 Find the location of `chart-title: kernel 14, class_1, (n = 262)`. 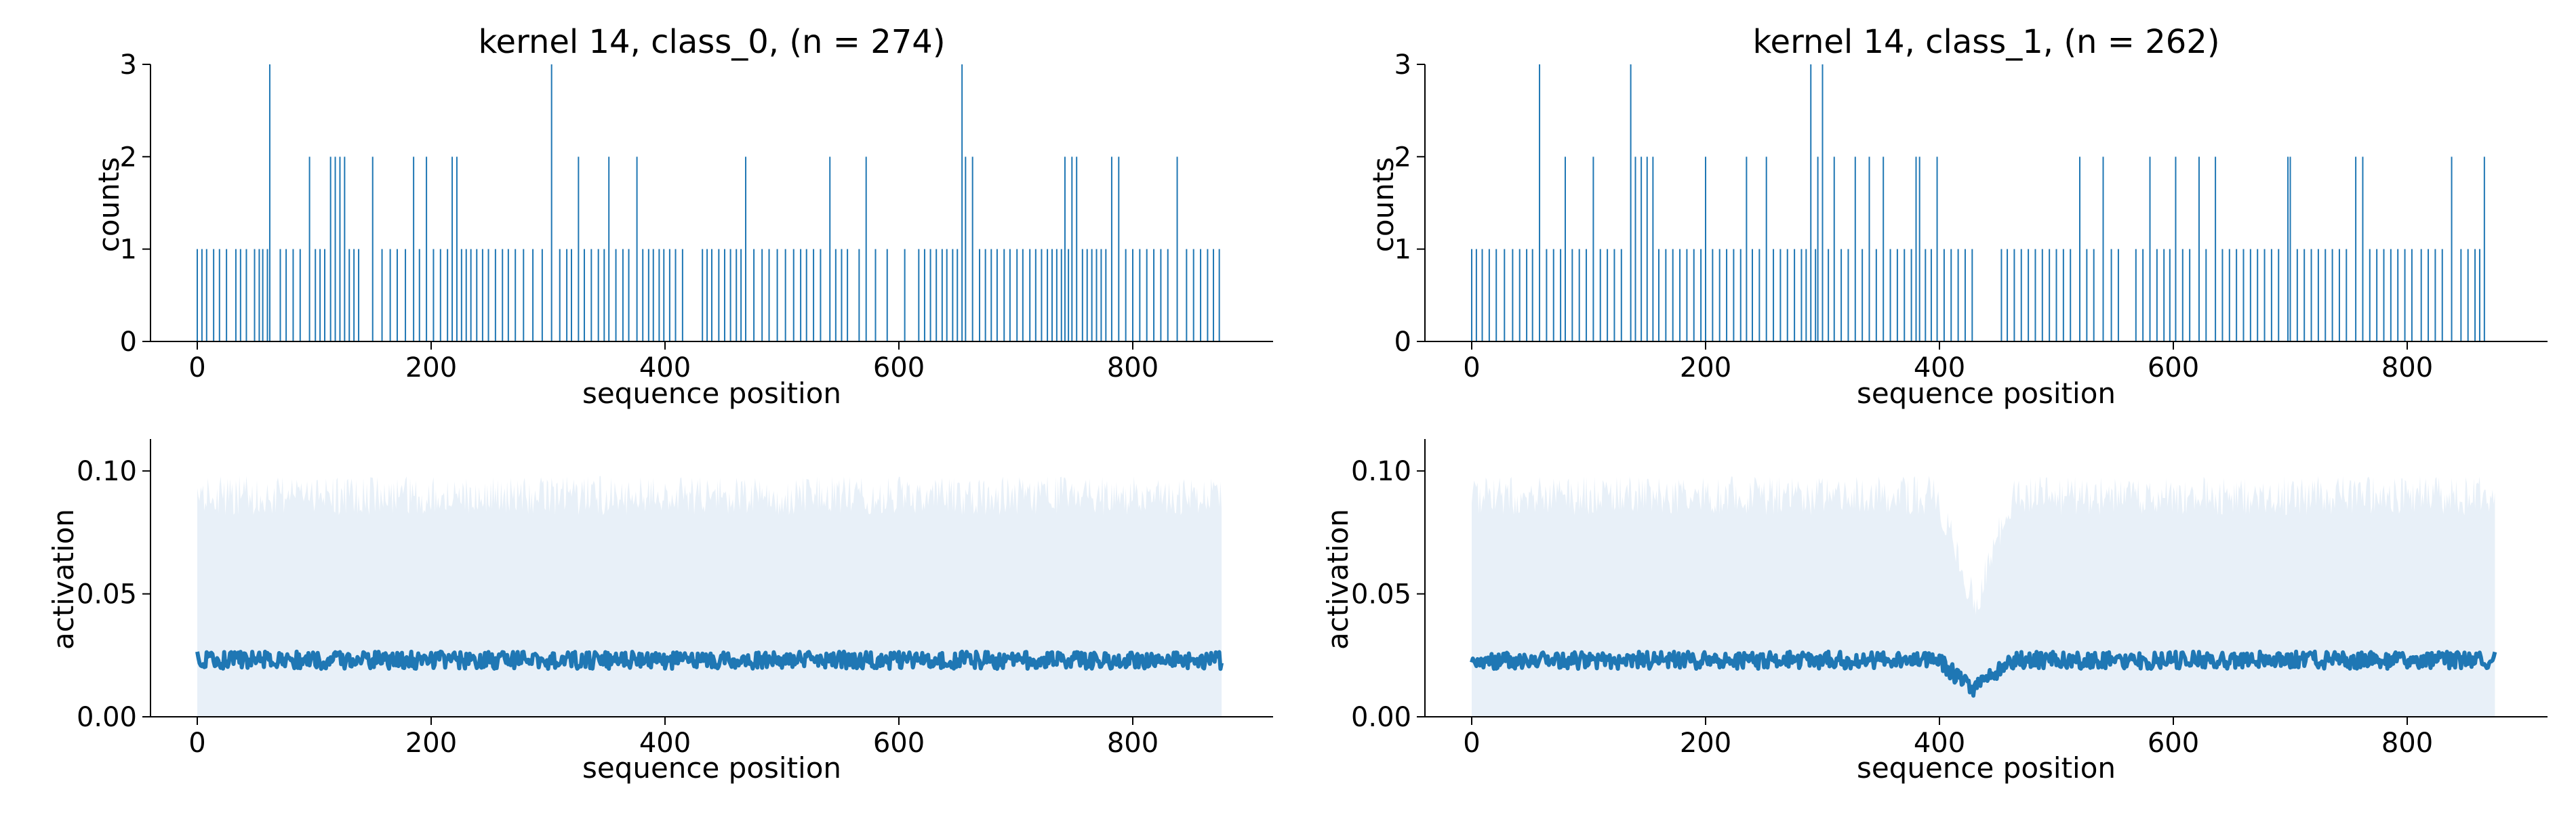

chart-title: kernel 14, class_1, (n = 262) is located at coordinates (1985, 42).